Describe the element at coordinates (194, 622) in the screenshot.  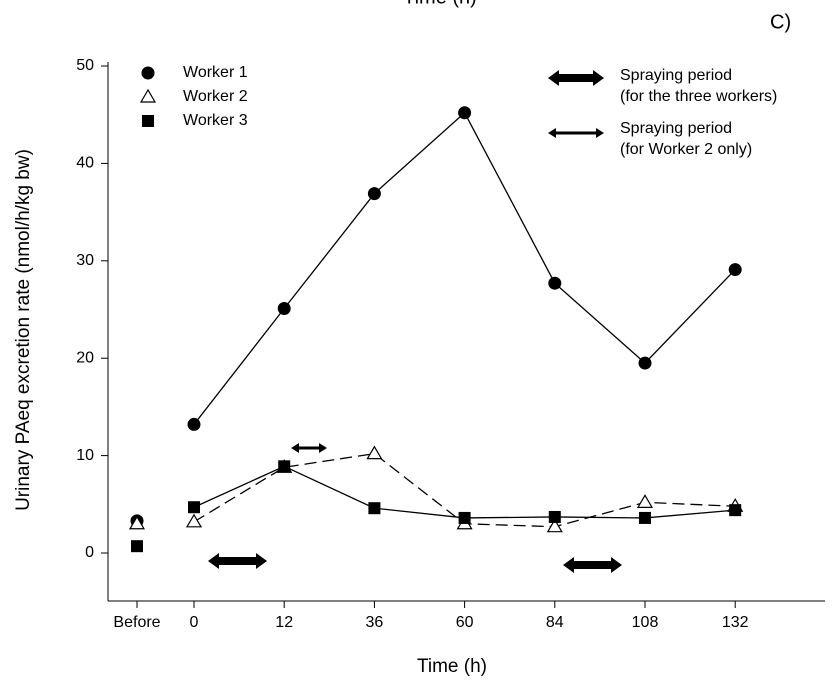
I see `x-tick-label: 0` at that location.